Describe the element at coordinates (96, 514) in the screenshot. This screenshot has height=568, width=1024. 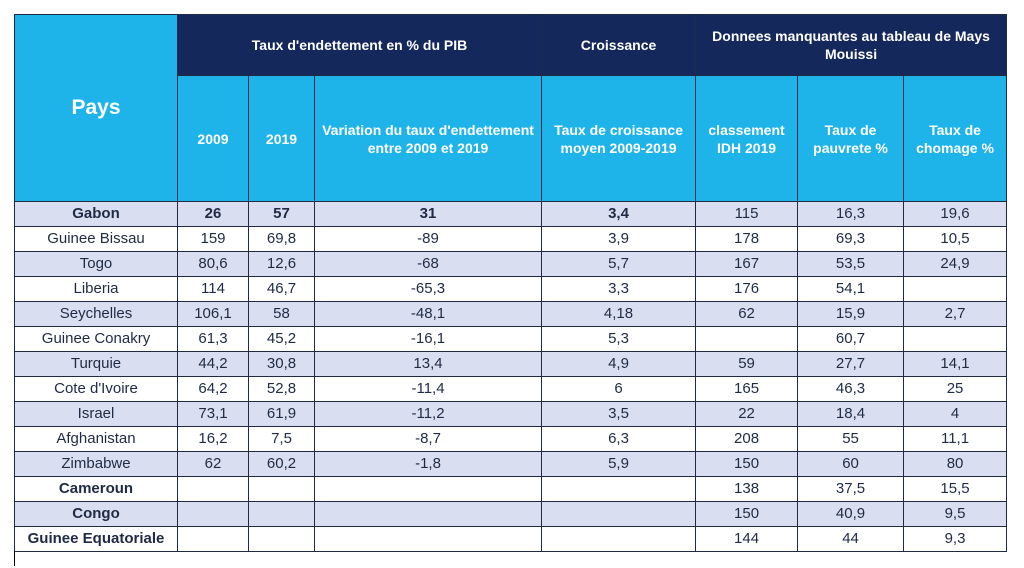
I see `country-cell: Congo` at that location.